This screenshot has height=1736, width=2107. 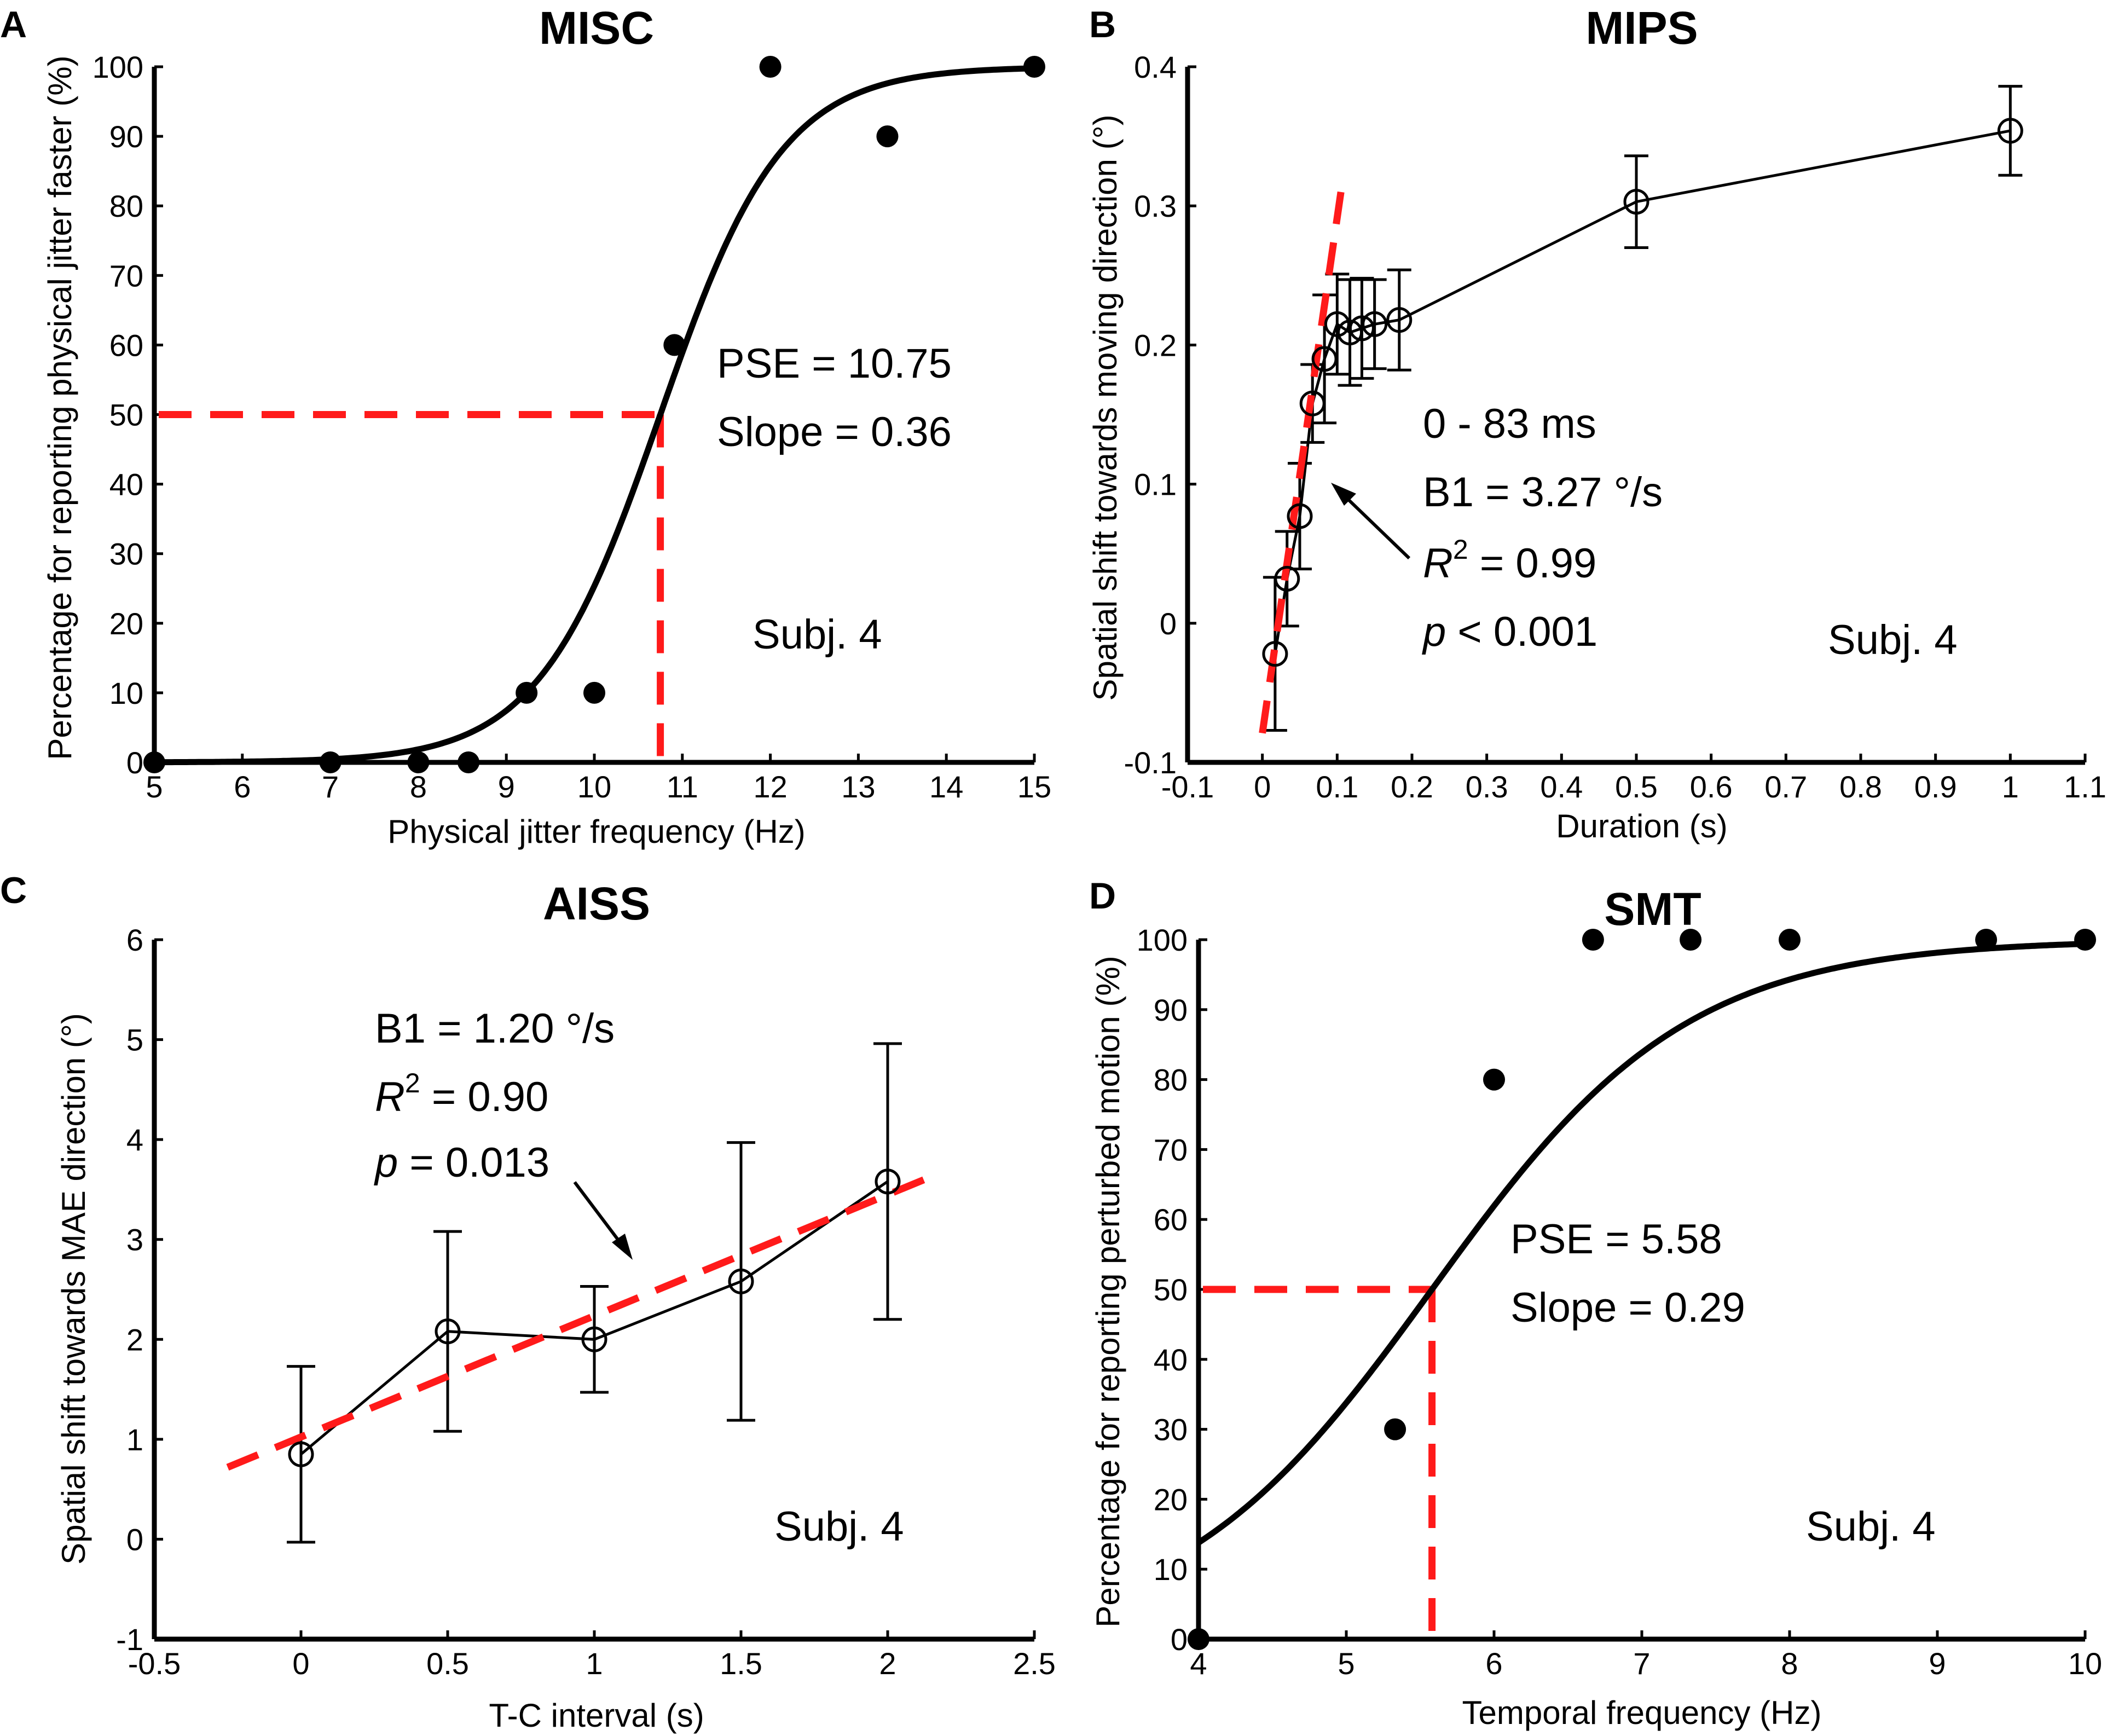 I want to click on panel-a-x-tick-label: 10, so click(x=594, y=787).